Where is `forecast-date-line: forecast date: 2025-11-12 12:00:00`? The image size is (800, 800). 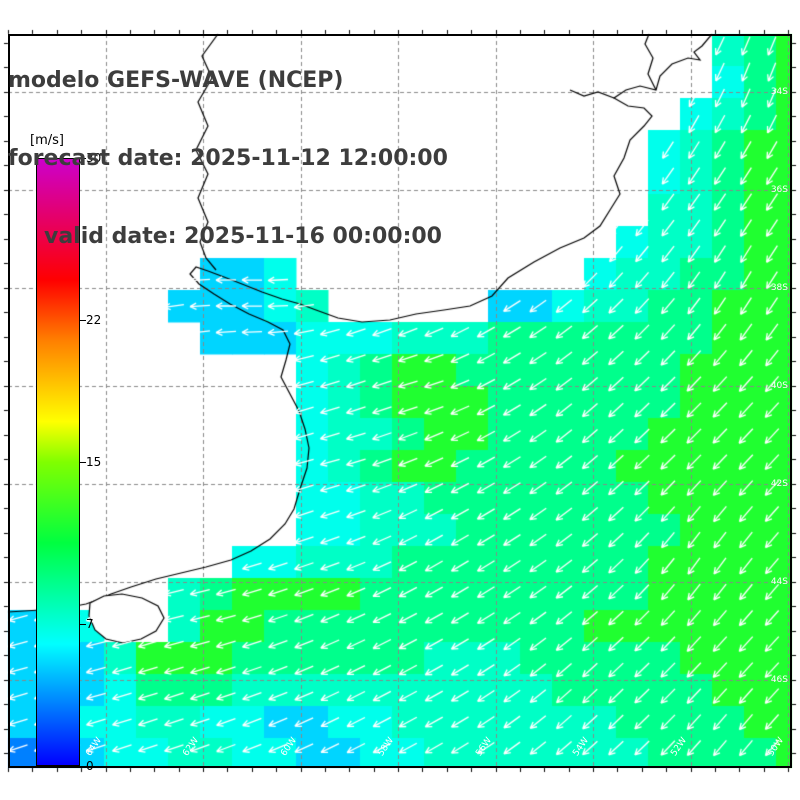 forecast-date-line: forecast date: 2025-11-12 12:00:00 is located at coordinates (228, 158).